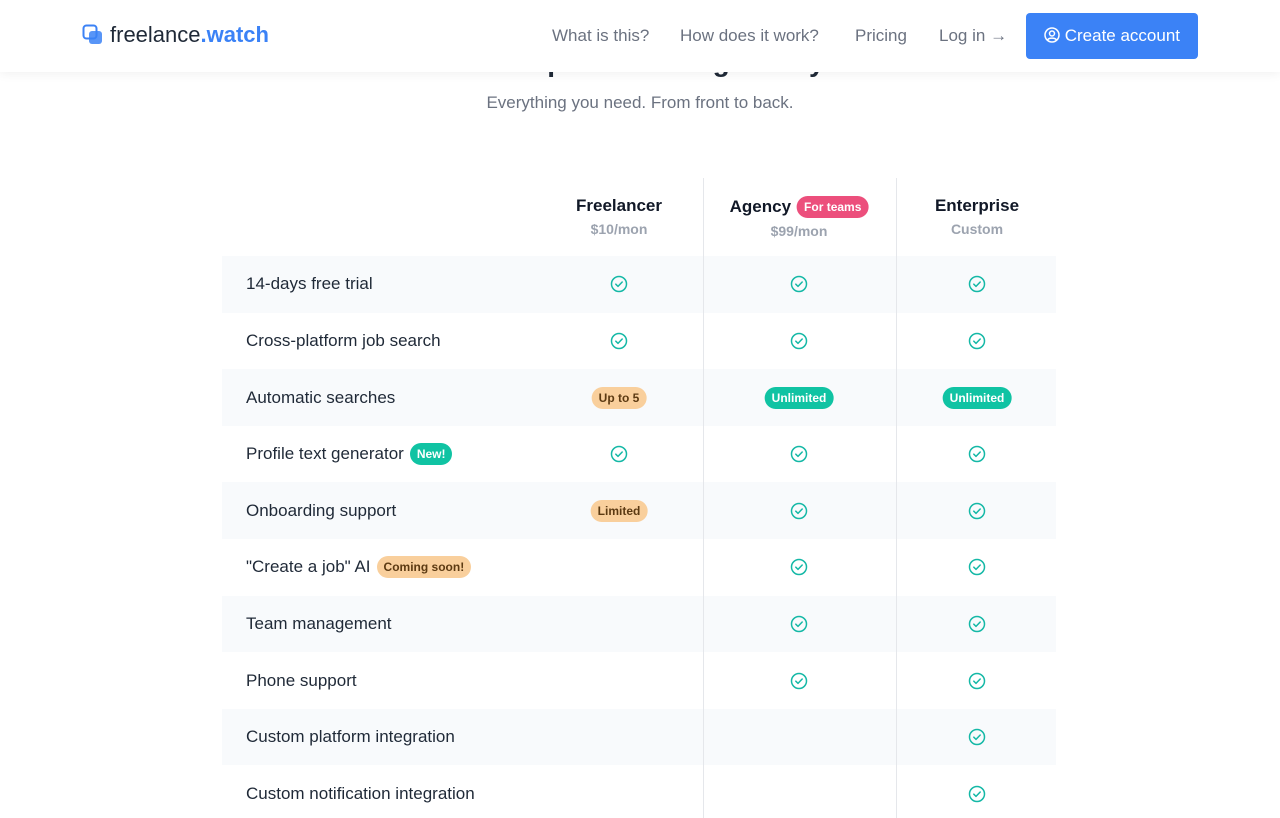 Image resolution: width=1280 pixels, height=818 pixels. I want to click on plan-name-text: Agency, so click(760, 206).